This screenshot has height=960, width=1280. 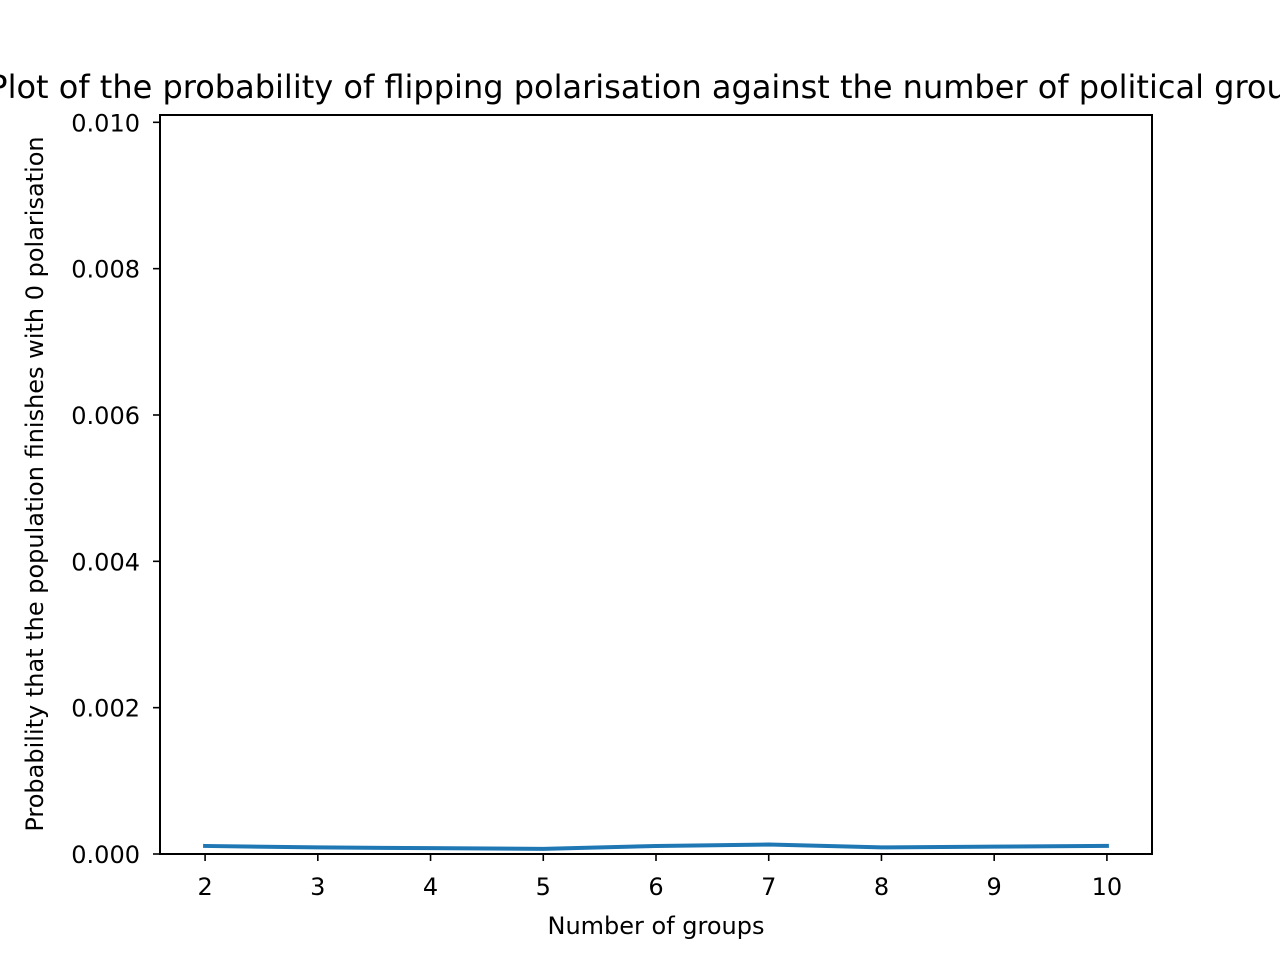 What do you see at coordinates (994, 887) in the screenshot?
I see `x-tick-label: 9` at bounding box center [994, 887].